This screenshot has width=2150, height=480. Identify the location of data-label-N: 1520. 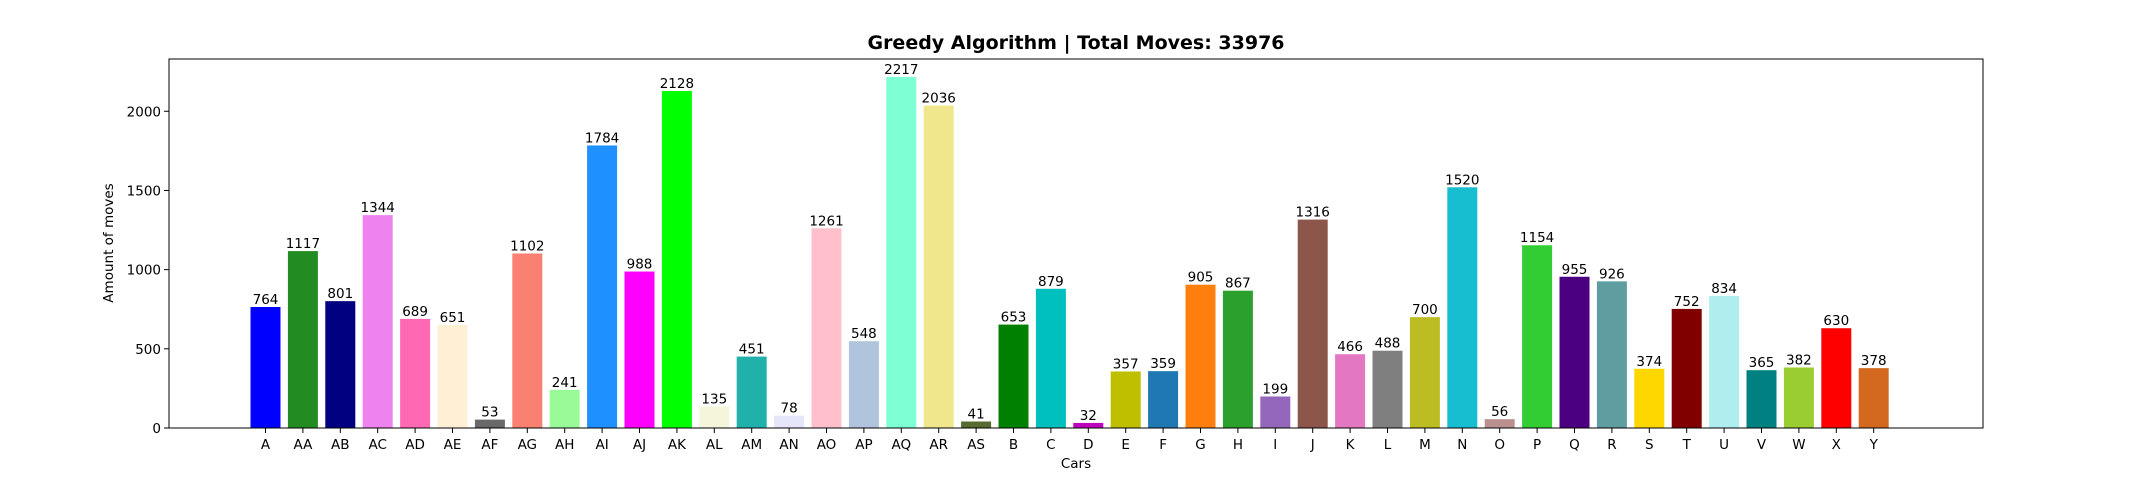
(1462, 180).